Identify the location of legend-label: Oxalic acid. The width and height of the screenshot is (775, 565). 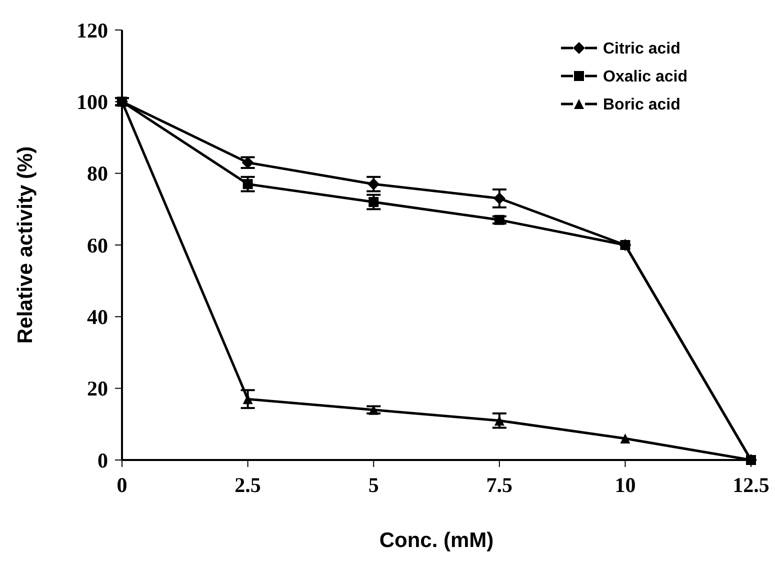
(645, 77).